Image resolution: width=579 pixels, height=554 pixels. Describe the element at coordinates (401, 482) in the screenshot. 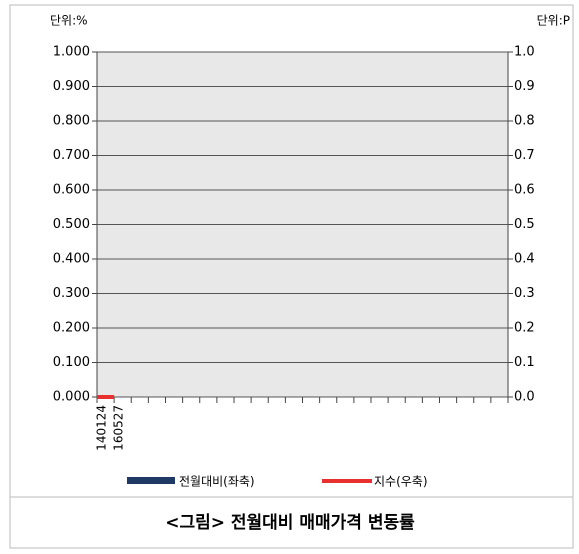

I see `legend-label: 지수(우축)` at that location.